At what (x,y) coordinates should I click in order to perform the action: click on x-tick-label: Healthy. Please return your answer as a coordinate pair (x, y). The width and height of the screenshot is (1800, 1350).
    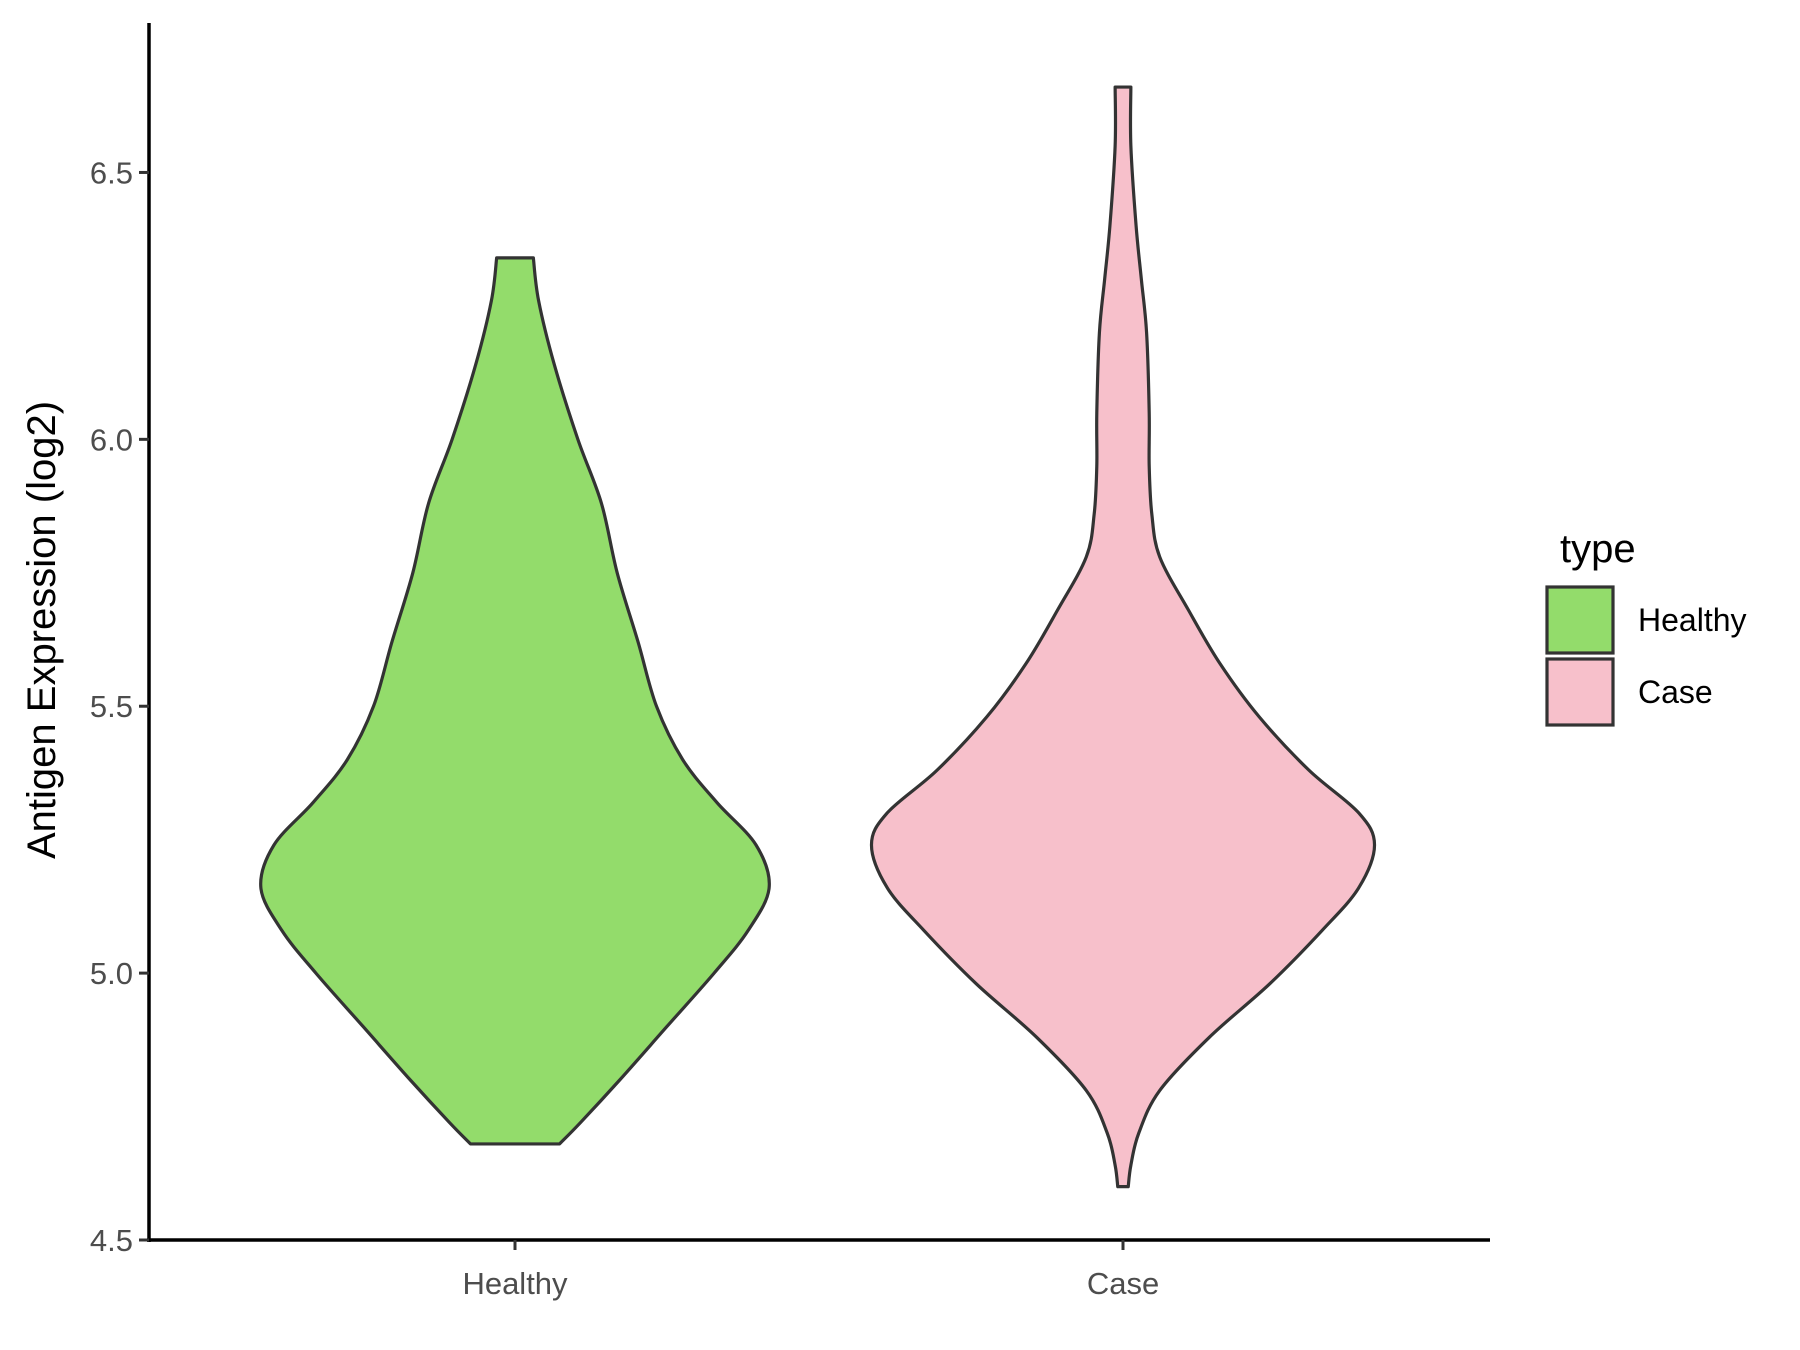
    Looking at the image, I should click on (515, 1283).